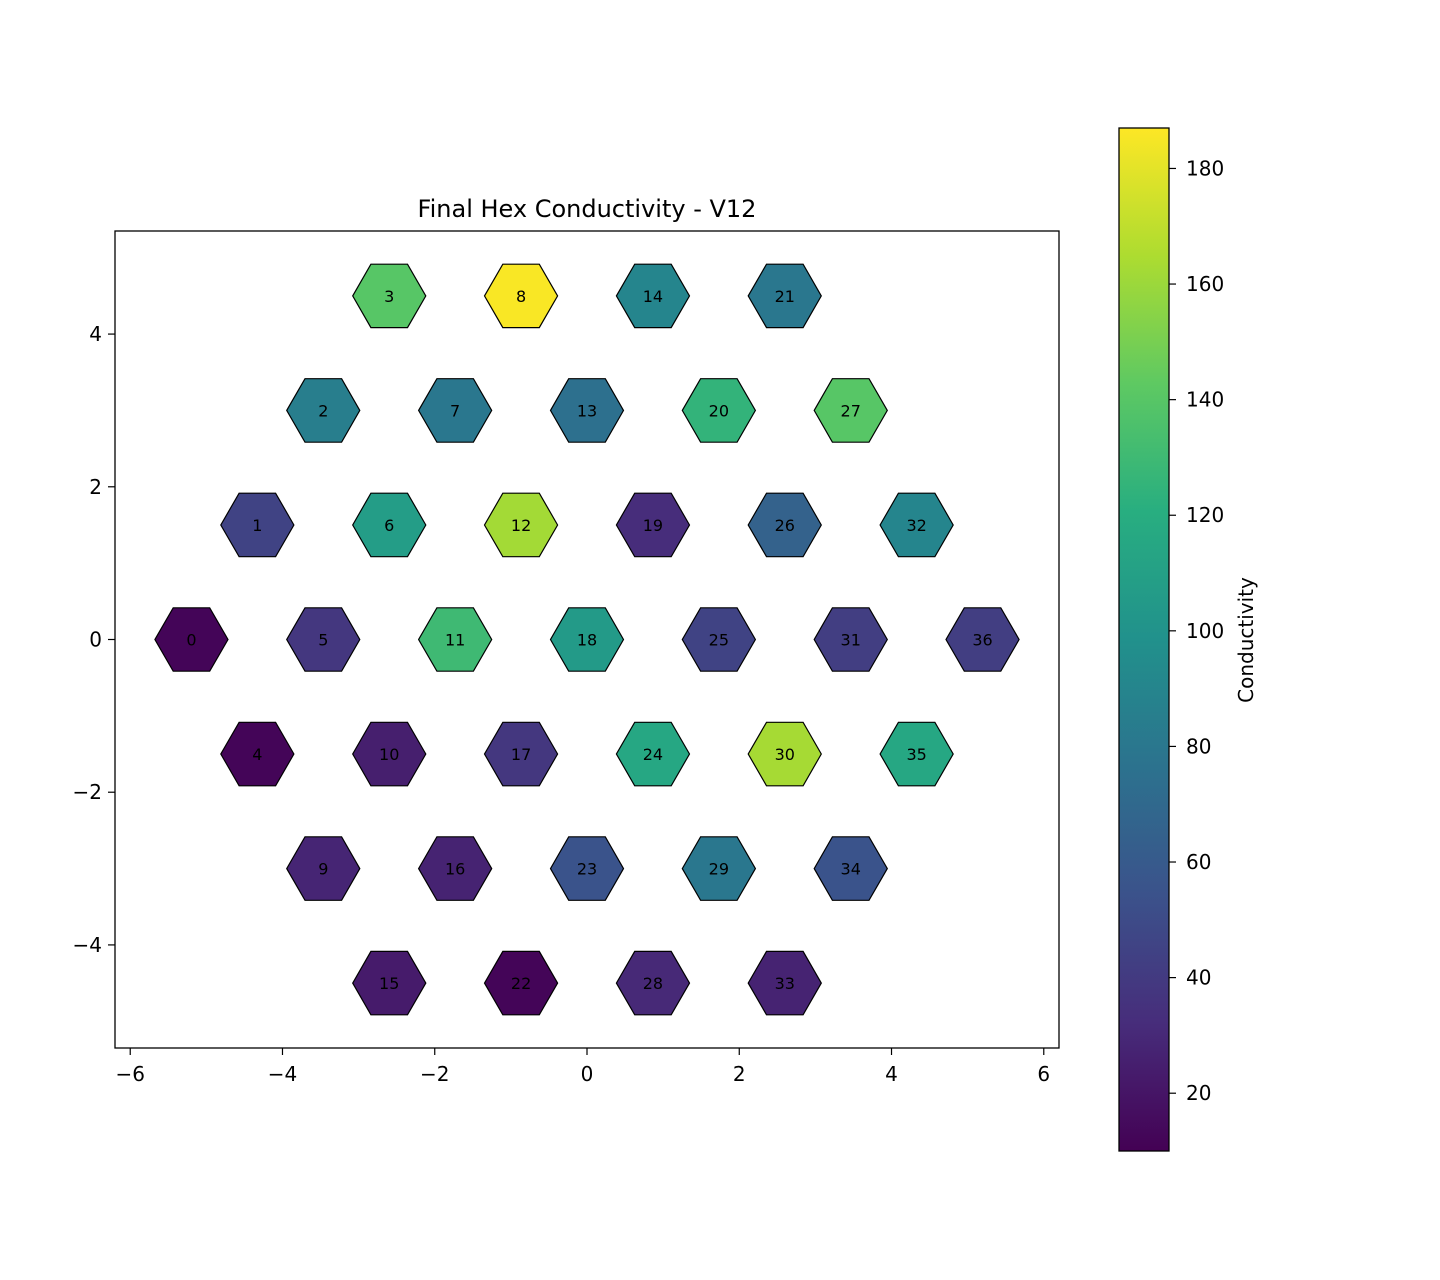 The width and height of the screenshot is (1440, 1280). I want to click on hex-label-3: 3, so click(389, 296).